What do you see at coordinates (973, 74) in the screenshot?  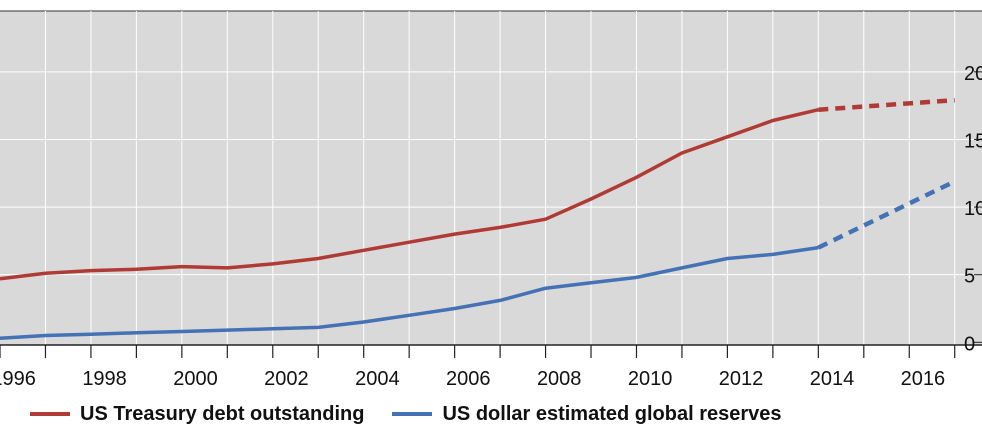 I see `y-tick-label: 20` at bounding box center [973, 74].